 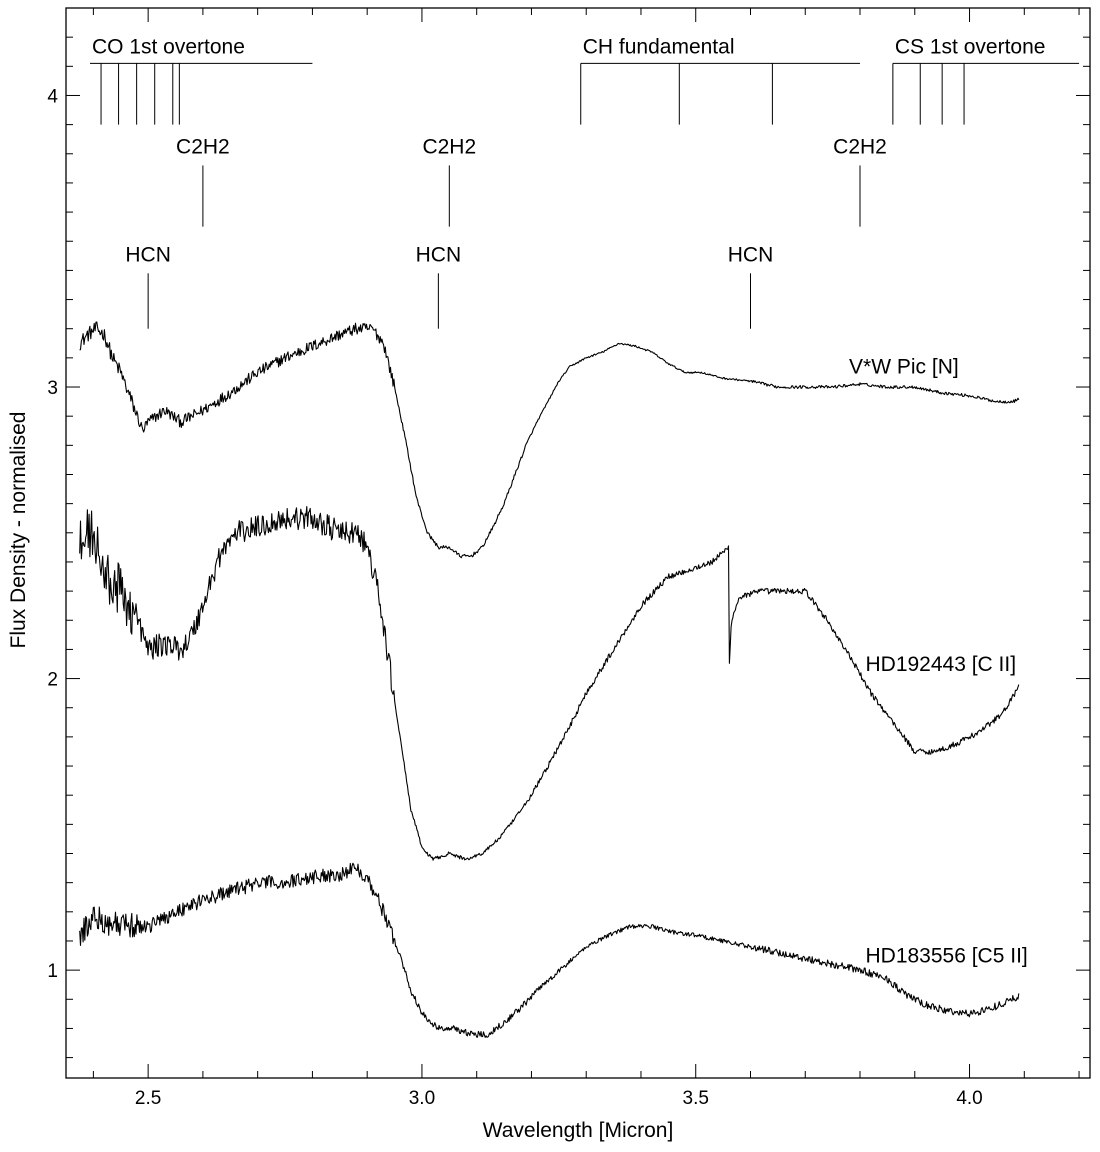 What do you see at coordinates (52, 971) in the screenshot?
I see `y-tick-label: 1` at bounding box center [52, 971].